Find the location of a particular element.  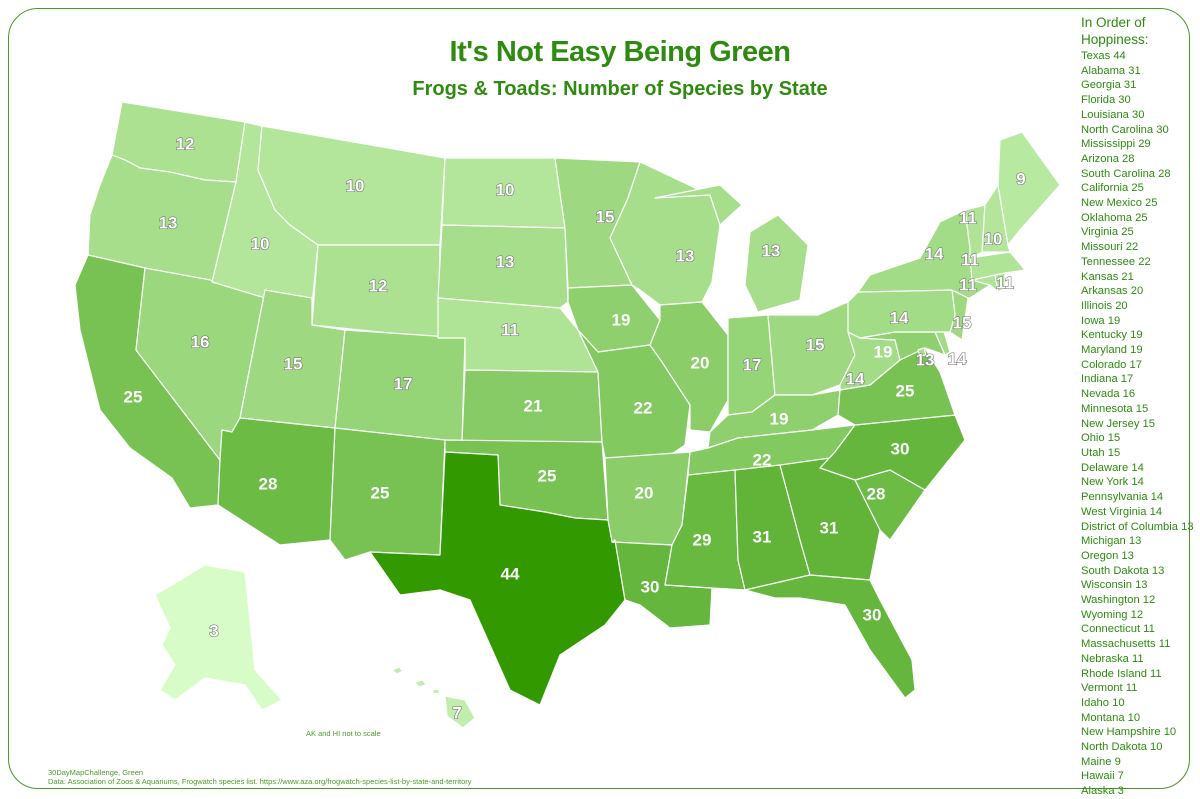

legend-item: Nebraska 11 is located at coordinates (1112, 658).